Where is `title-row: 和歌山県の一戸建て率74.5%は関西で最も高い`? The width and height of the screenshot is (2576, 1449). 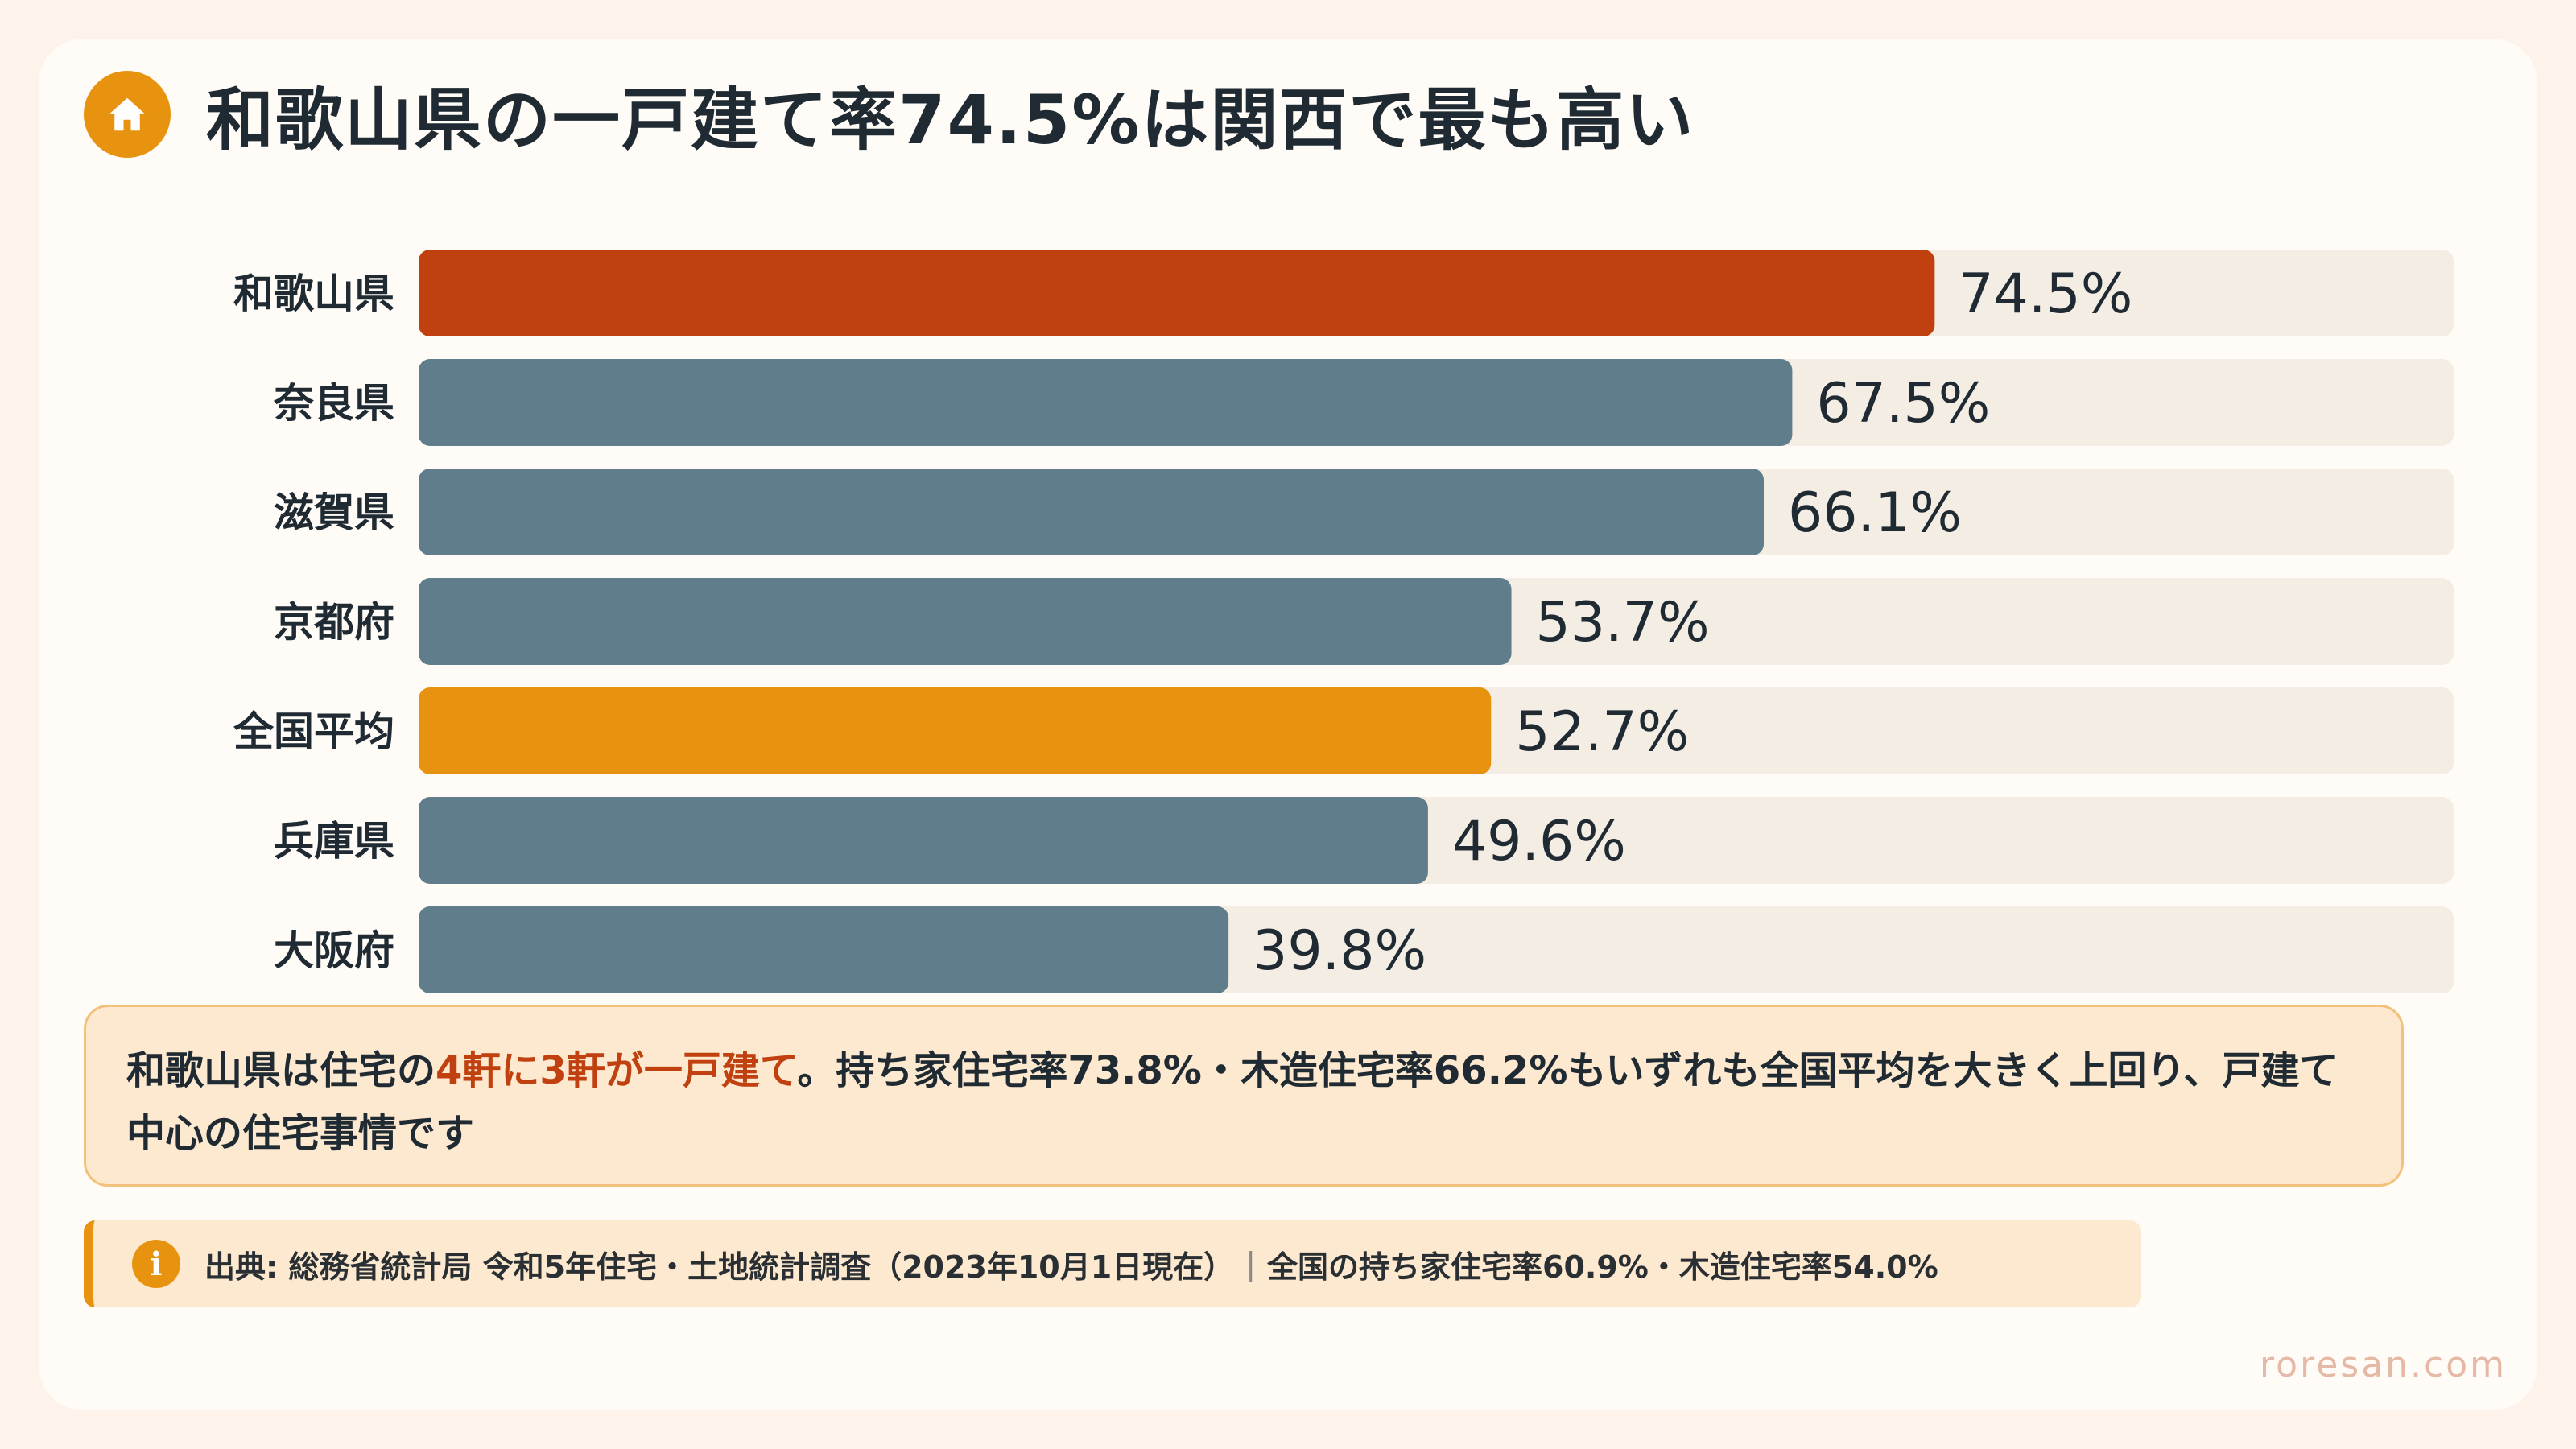
title-row: 和歌山県の一戸建て率74.5%は関西で最も高い is located at coordinates (889, 114).